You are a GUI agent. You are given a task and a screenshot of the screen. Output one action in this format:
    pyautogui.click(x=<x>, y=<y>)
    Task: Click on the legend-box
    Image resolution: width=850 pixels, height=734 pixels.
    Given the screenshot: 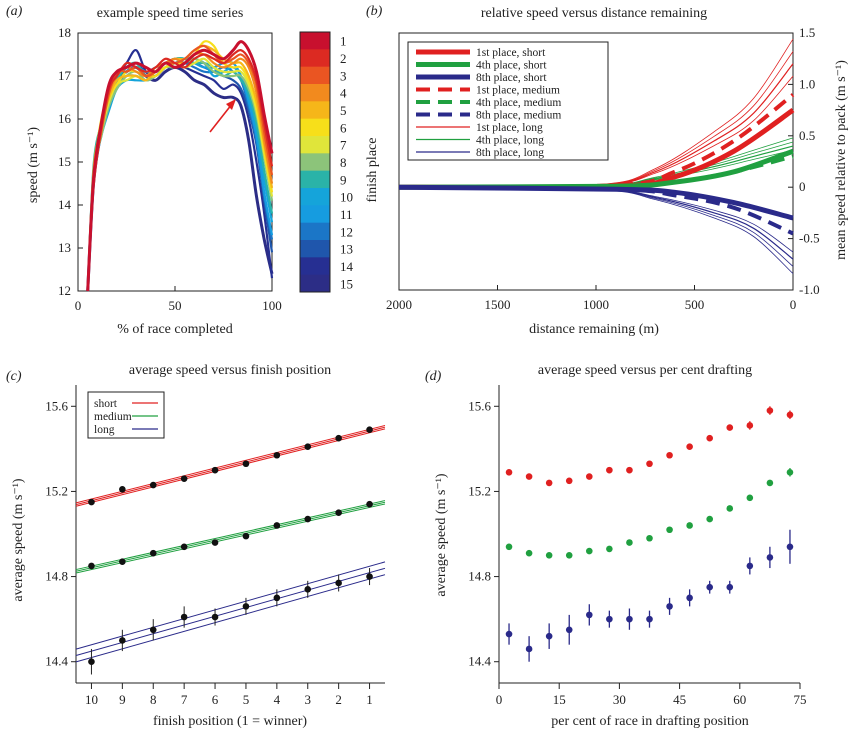 What is the action you would take?
    pyautogui.click(x=126, y=415)
    